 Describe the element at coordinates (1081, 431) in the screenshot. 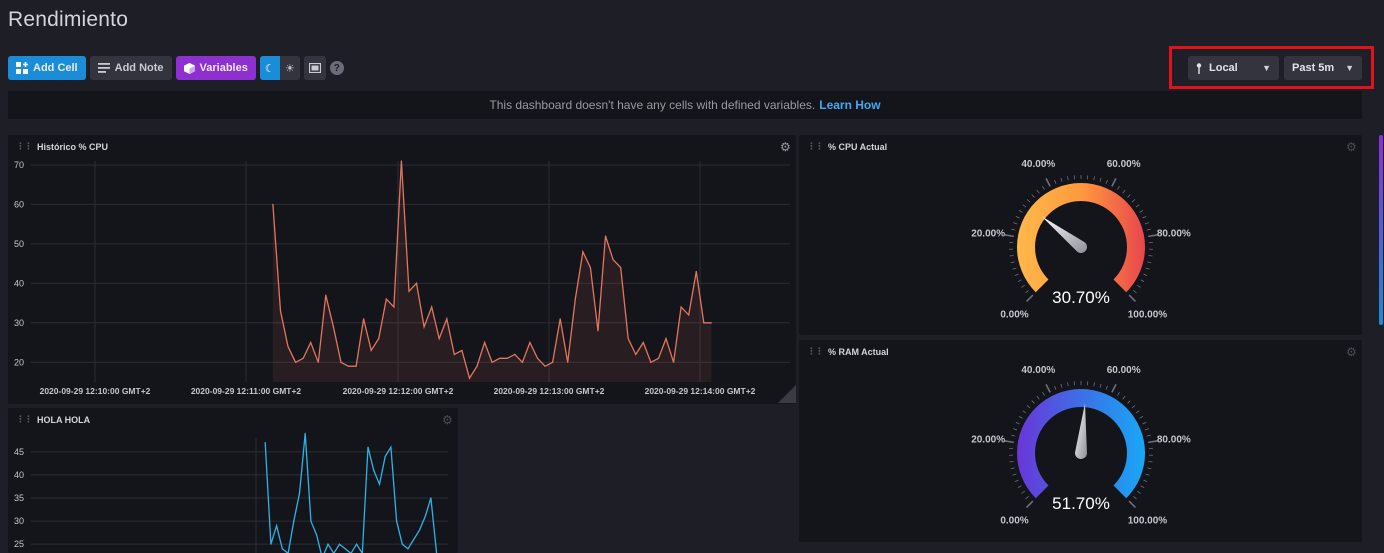

I see `gauge-needle` at that location.